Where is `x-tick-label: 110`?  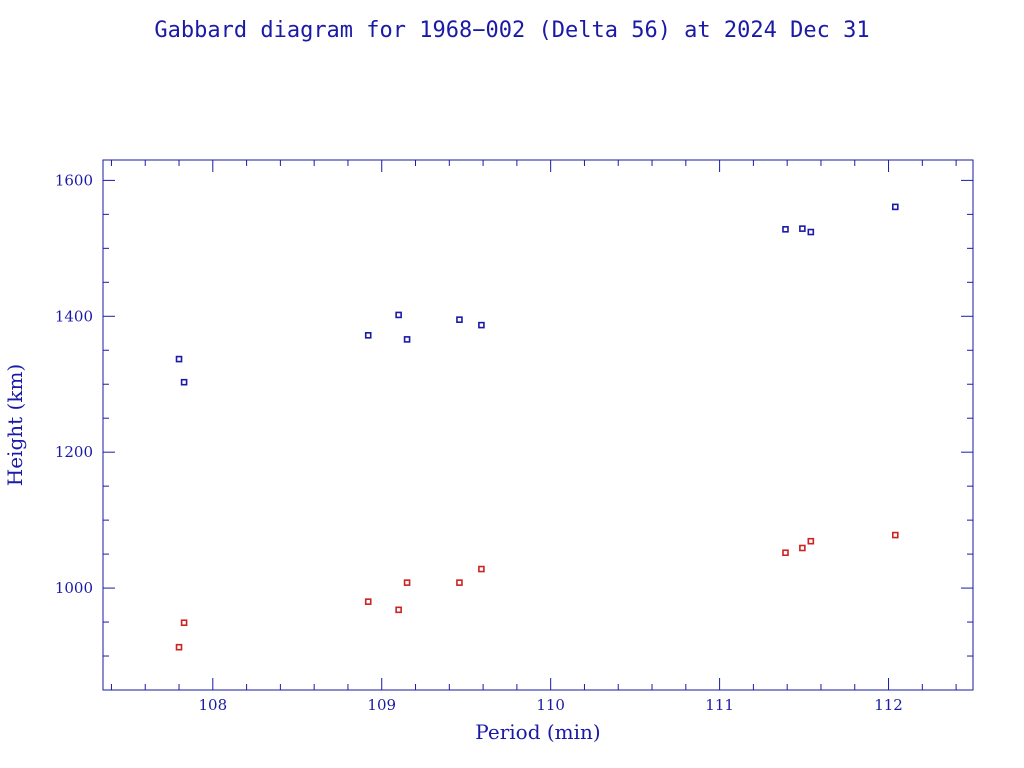
x-tick-label: 110 is located at coordinates (550, 705).